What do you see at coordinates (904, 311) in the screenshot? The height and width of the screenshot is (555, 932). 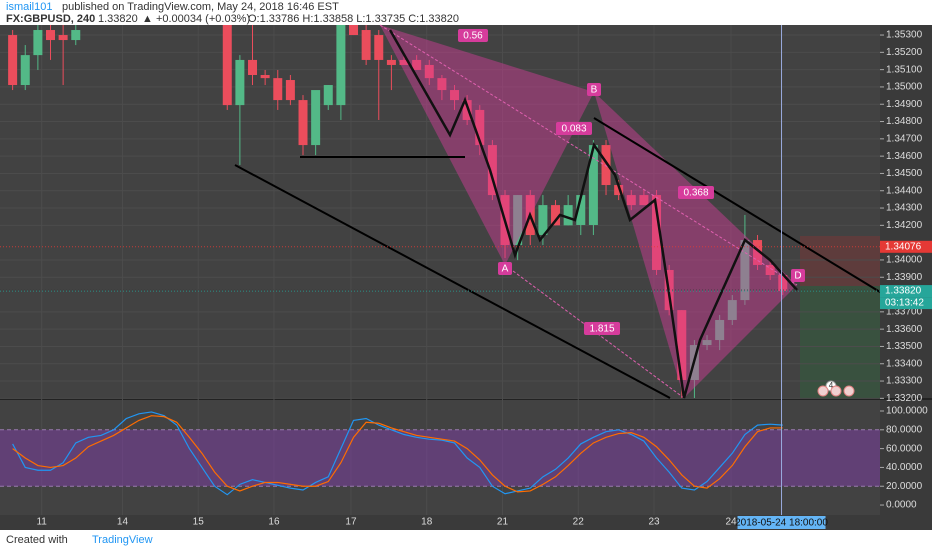 I see `y-tick-label: 1.33700` at bounding box center [904, 311].